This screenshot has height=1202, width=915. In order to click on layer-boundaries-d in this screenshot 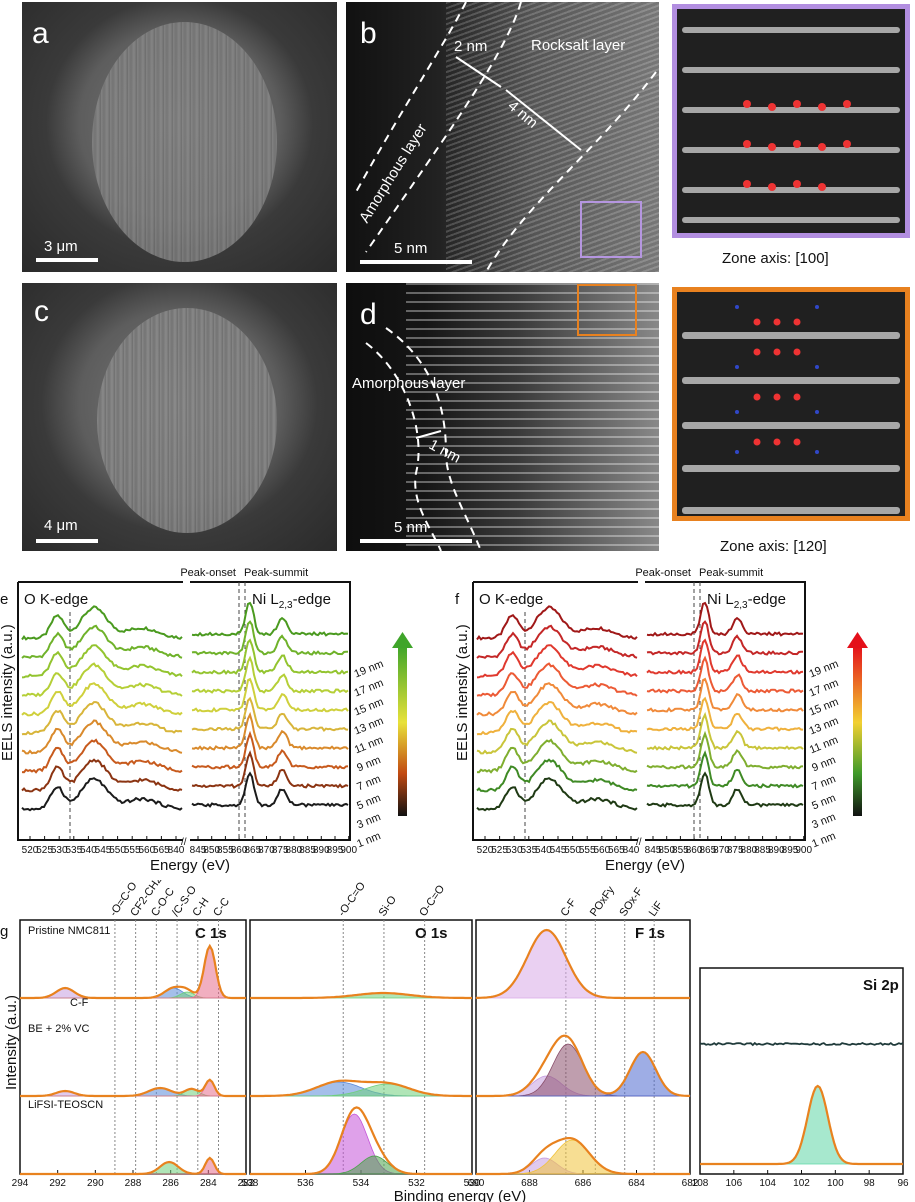, I will do `click(501, 417)`.